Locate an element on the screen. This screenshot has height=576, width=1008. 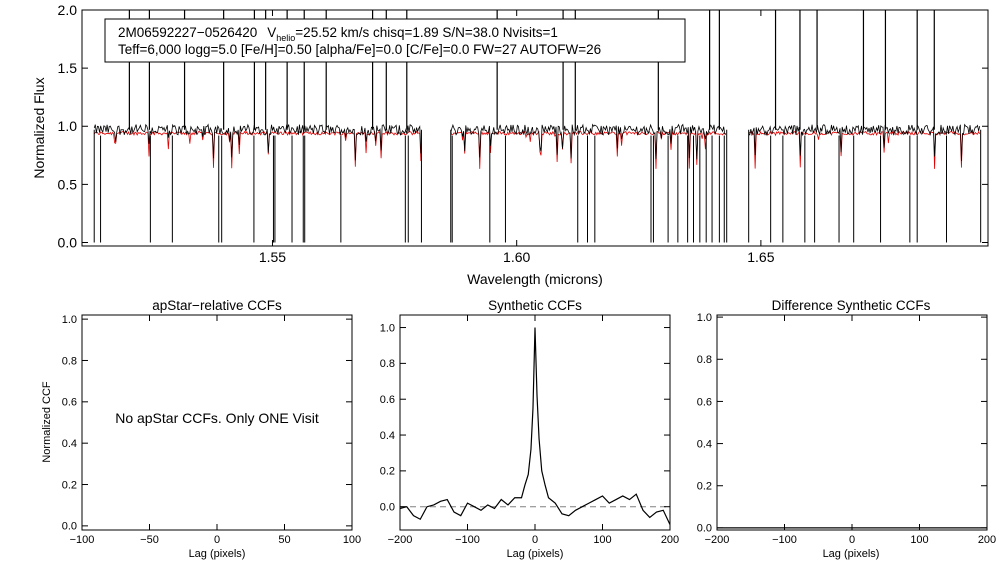
difference-ccf-x-axis-label: Lag (pixels) is located at coordinates (851, 554).